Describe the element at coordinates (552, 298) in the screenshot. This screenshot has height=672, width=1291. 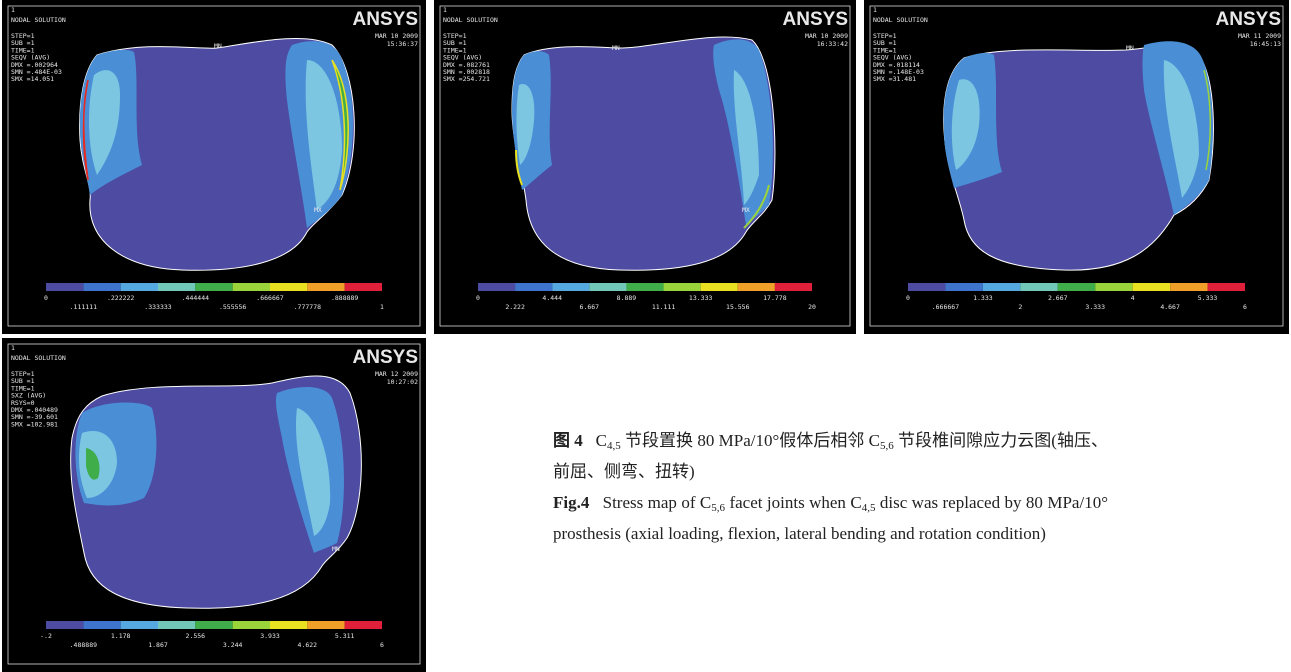
I see `legend-label: 4.444` at that location.